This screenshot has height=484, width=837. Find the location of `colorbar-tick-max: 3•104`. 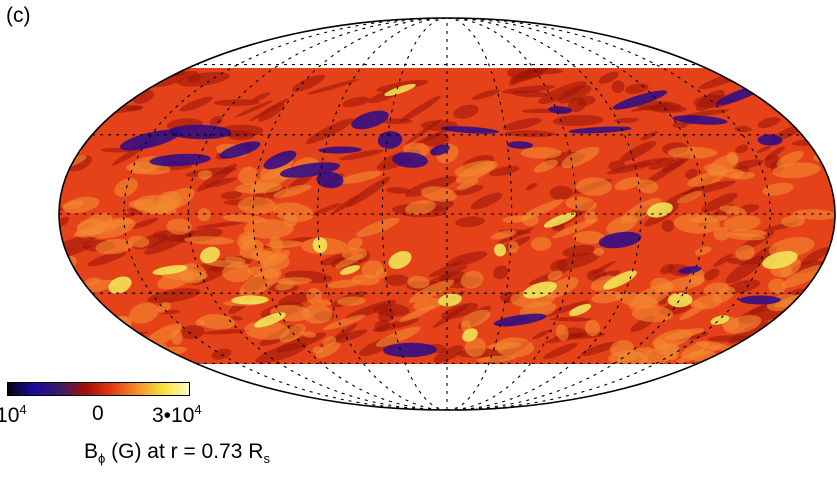

colorbar-tick-max: 3•104 is located at coordinates (177, 414).